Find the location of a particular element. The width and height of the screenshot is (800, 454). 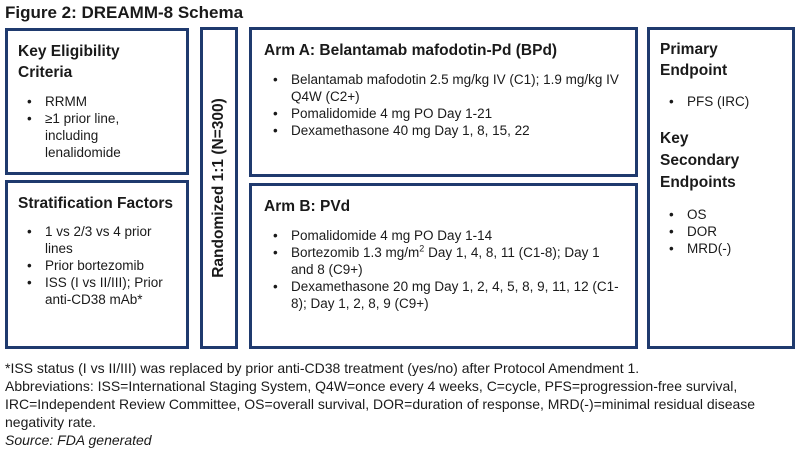

arm-b-title: Arm B: PVd is located at coordinates (307, 206).